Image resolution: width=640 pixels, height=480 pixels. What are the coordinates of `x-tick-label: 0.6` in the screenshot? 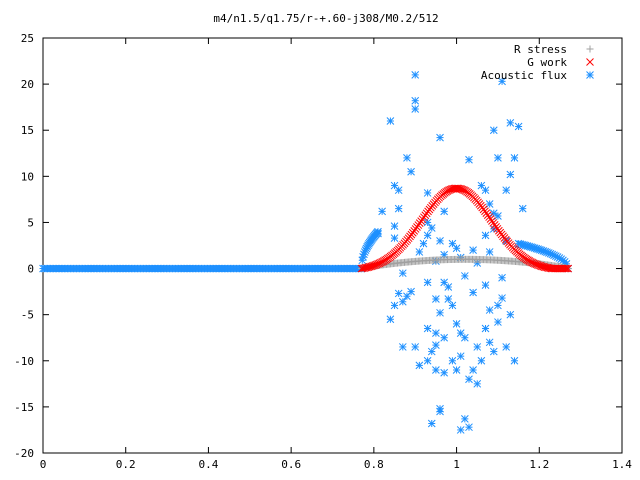 It's located at (291, 464).